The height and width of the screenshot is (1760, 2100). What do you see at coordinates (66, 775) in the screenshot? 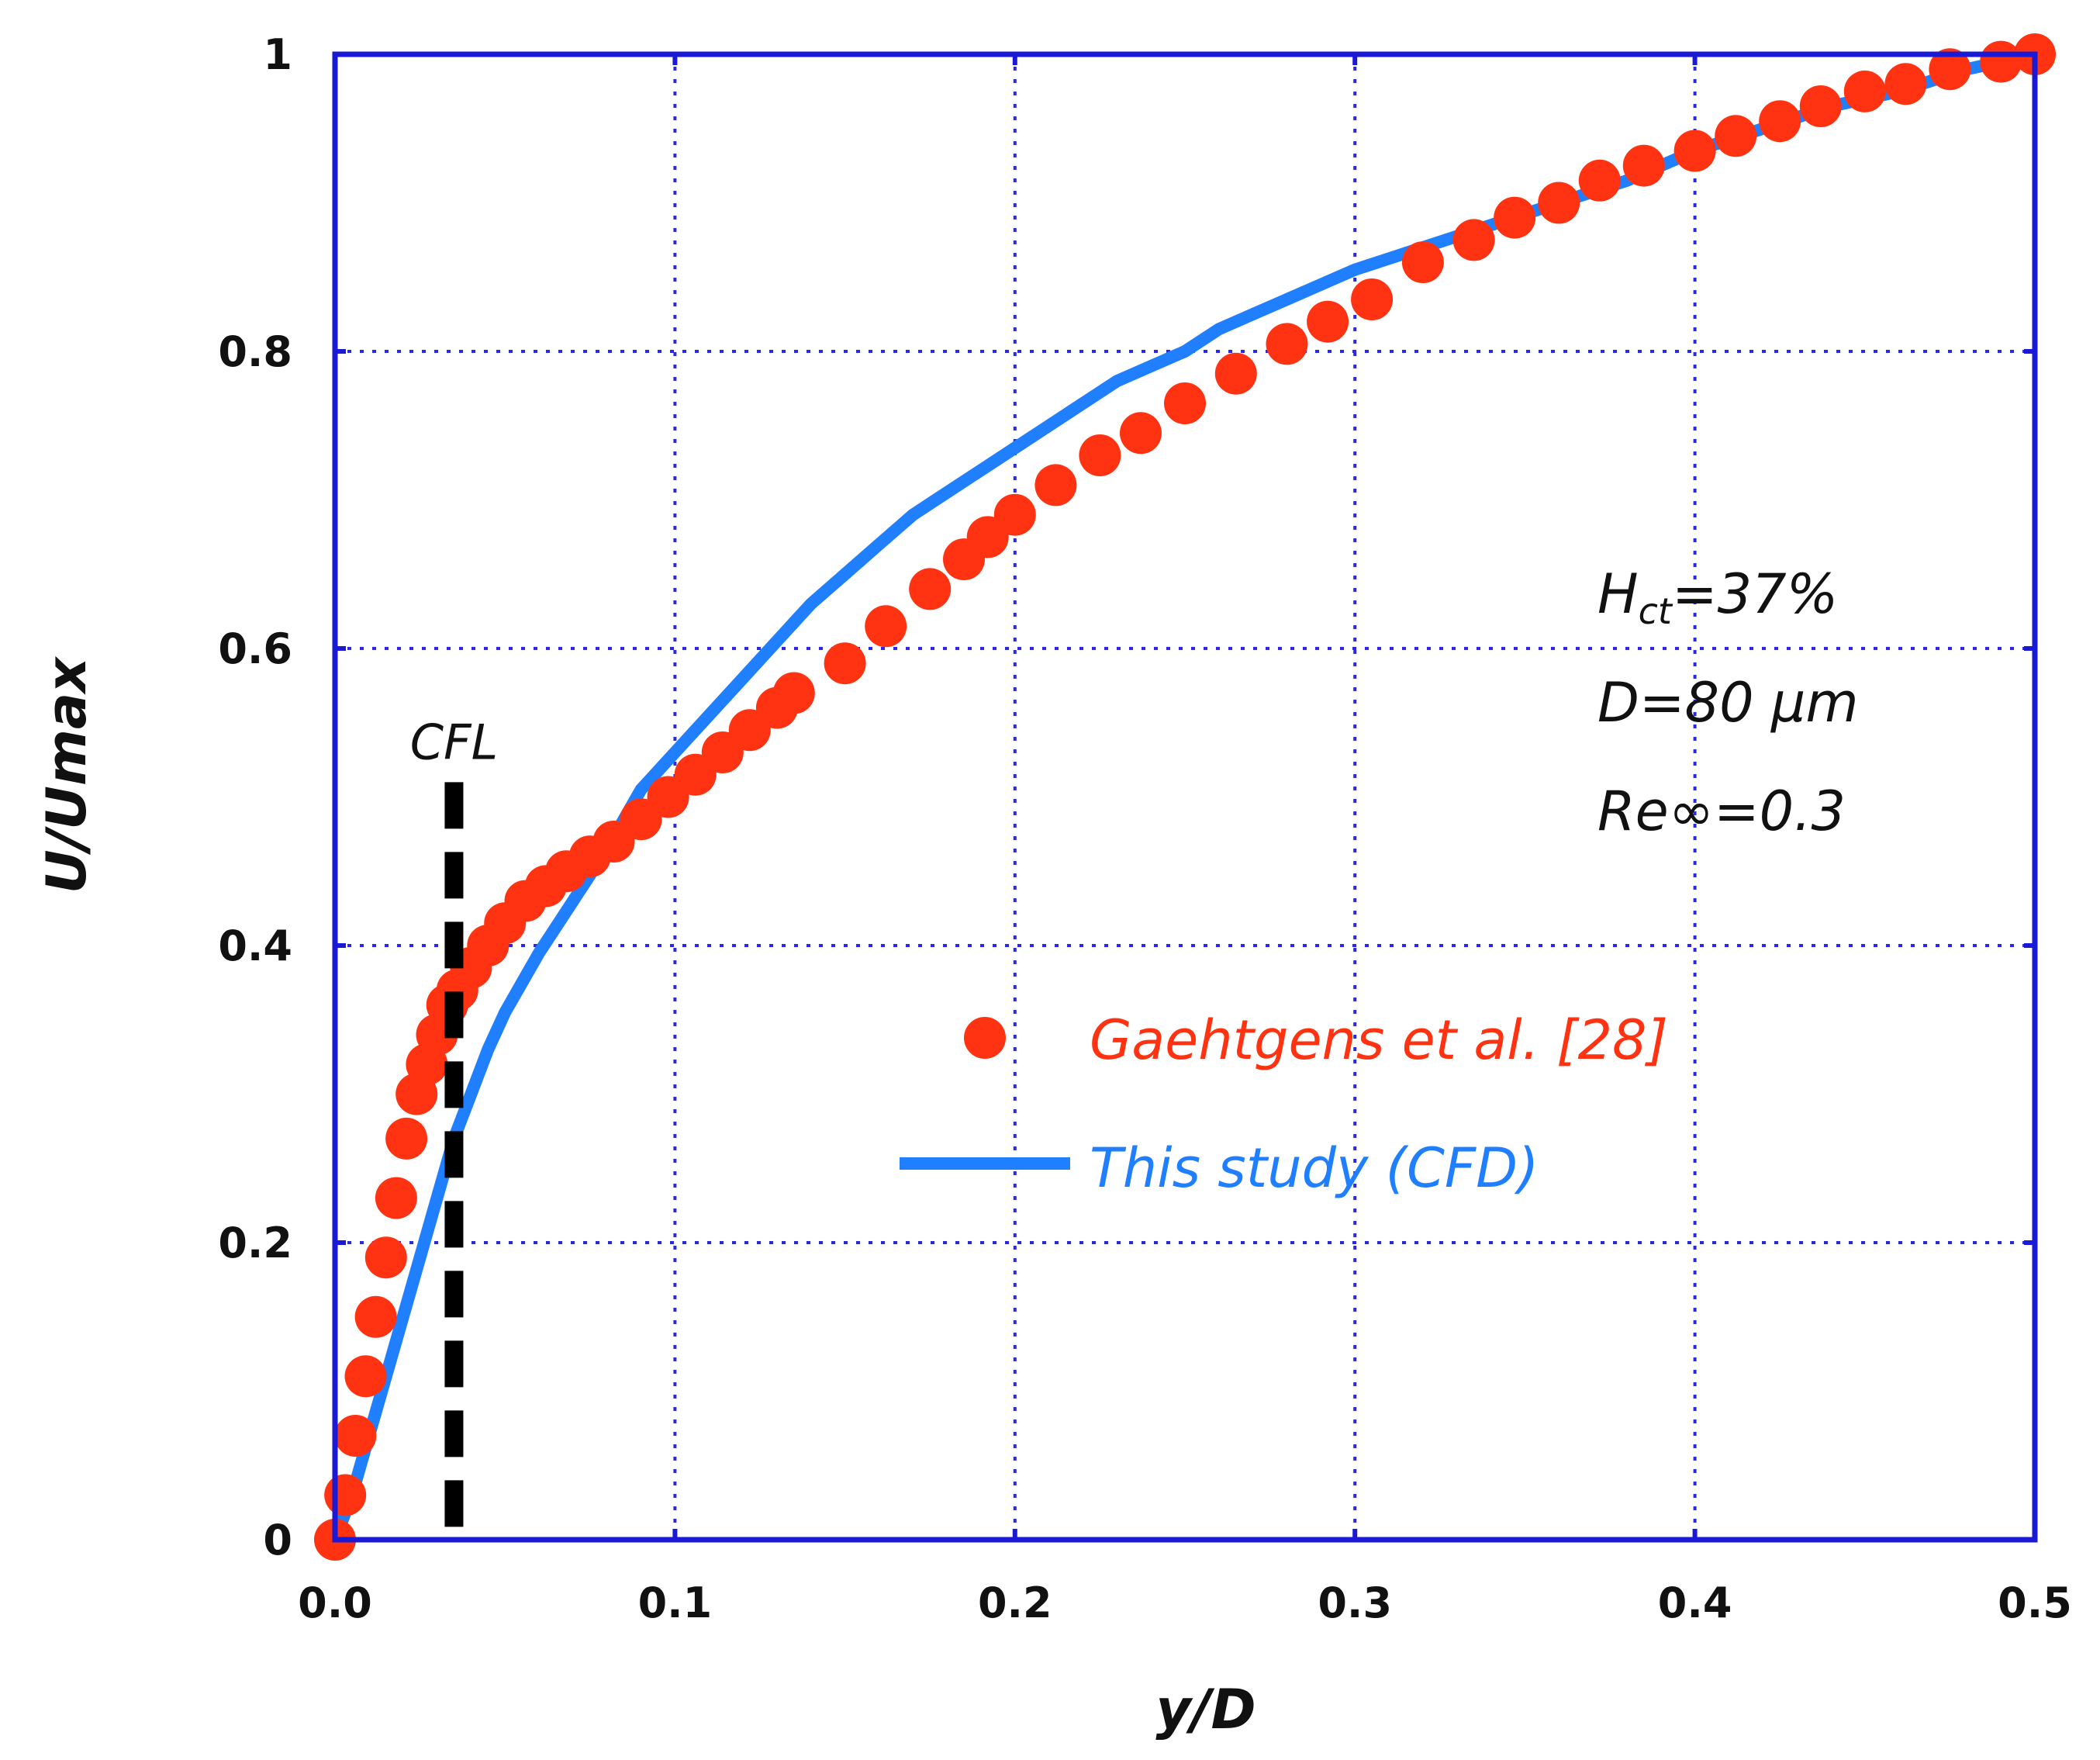
I see `y-axis-title: U/Umax` at bounding box center [66, 775].